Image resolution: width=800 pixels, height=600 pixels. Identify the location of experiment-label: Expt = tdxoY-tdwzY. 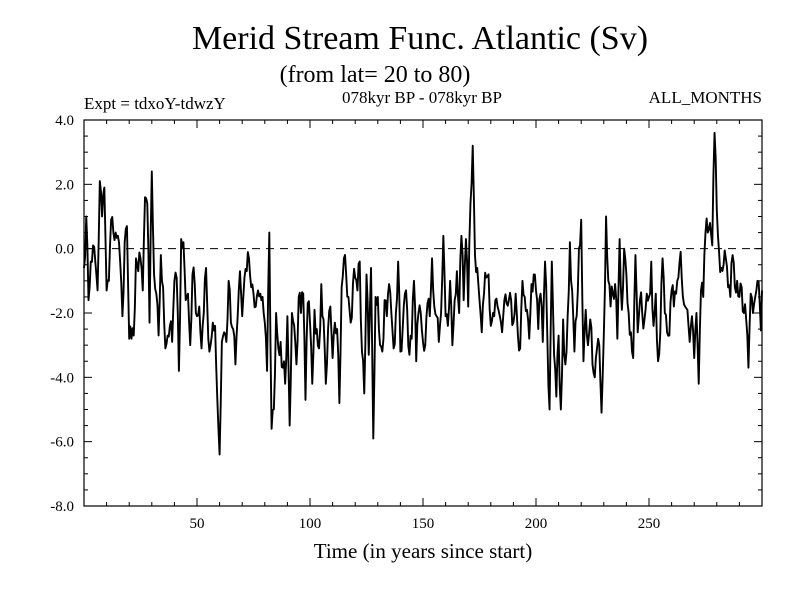
(155, 103).